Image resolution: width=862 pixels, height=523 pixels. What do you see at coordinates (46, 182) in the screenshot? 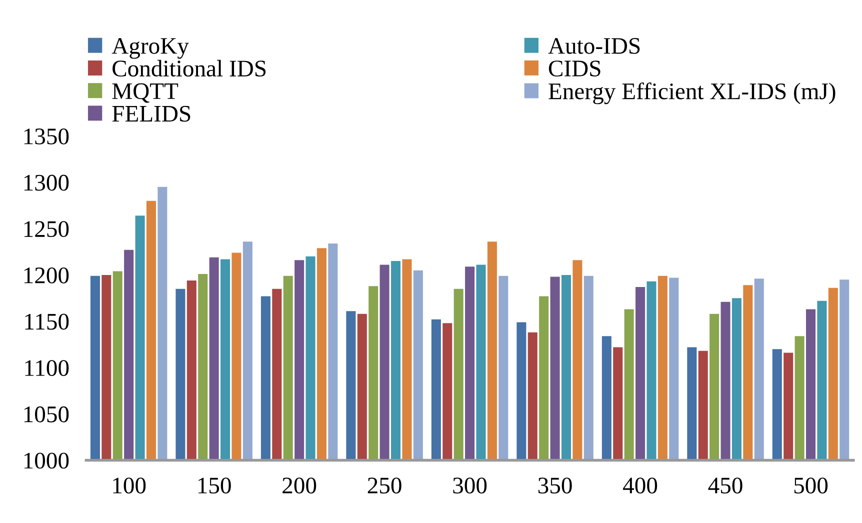
I see `y-tick-label: 1300` at bounding box center [46, 182].